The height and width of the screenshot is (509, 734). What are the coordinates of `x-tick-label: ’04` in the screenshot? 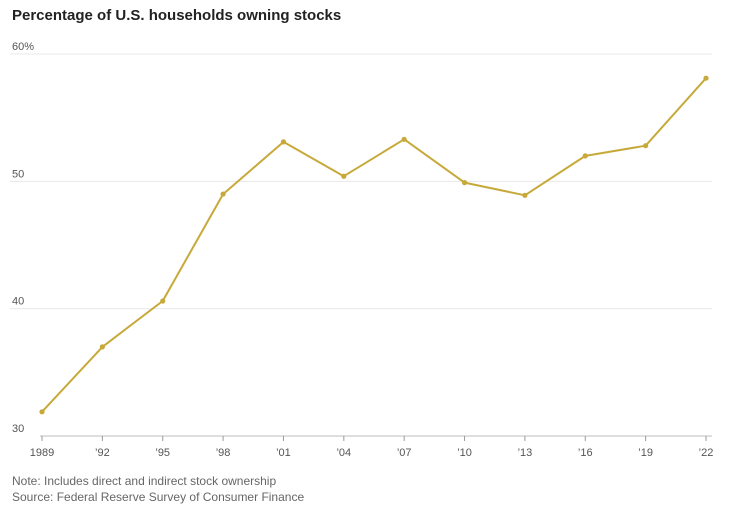 It's located at (343, 453).